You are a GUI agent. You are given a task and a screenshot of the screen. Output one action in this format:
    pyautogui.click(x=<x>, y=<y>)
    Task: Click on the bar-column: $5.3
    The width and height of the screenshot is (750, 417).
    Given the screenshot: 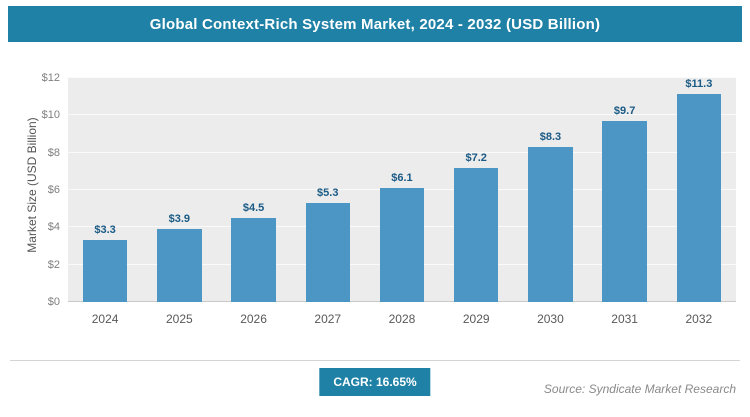 What is the action you would take?
    pyautogui.click(x=328, y=190)
    